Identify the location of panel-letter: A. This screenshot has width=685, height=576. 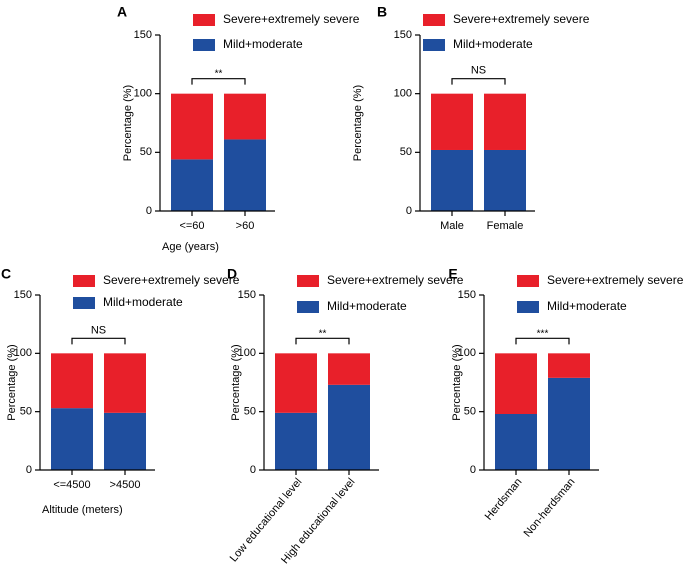
(122, 12).